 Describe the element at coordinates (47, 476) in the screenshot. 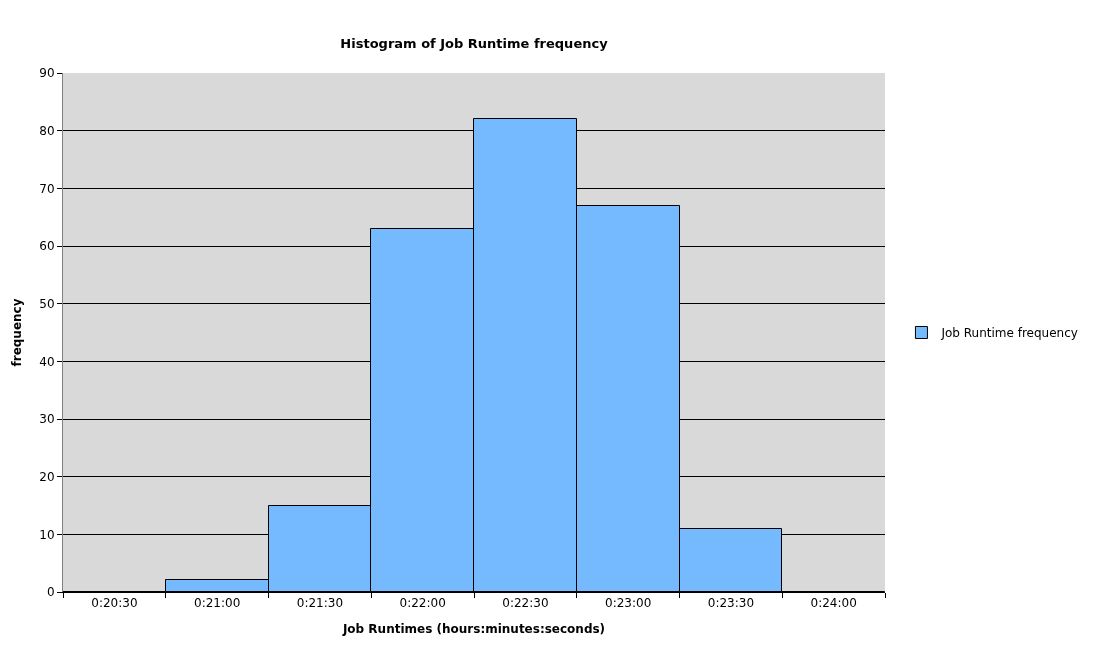

I see `y-tick-label: 20` at that location.